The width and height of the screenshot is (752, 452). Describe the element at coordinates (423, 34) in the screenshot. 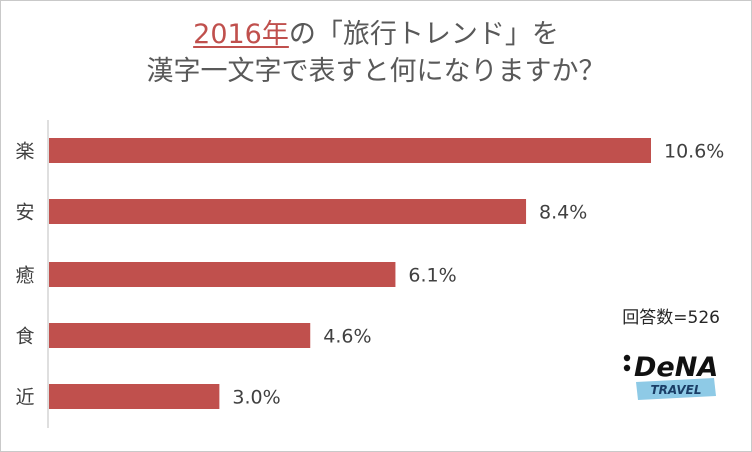

I see `title-line-1-rest: の「旅行トレンド」を` at that location.